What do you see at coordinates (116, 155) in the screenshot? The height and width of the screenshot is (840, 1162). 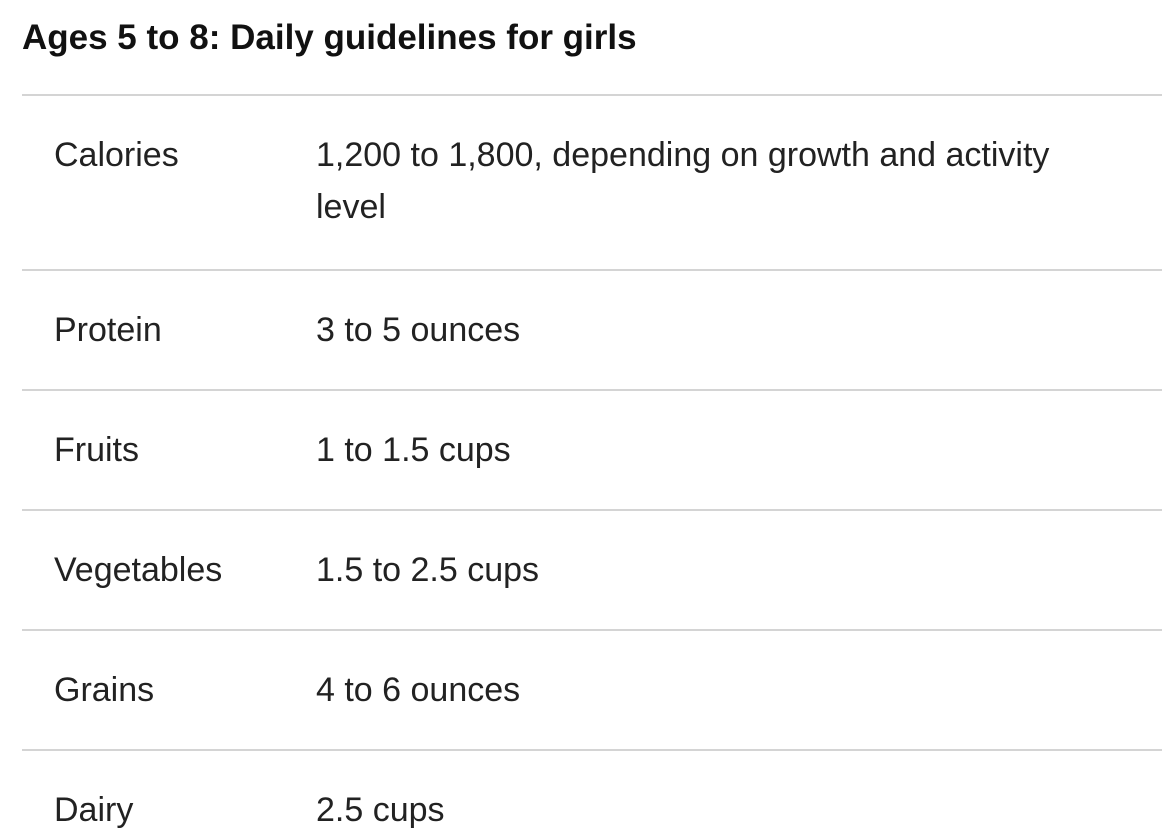 I see `row-label: Calories` at bounding box center [116, 155].